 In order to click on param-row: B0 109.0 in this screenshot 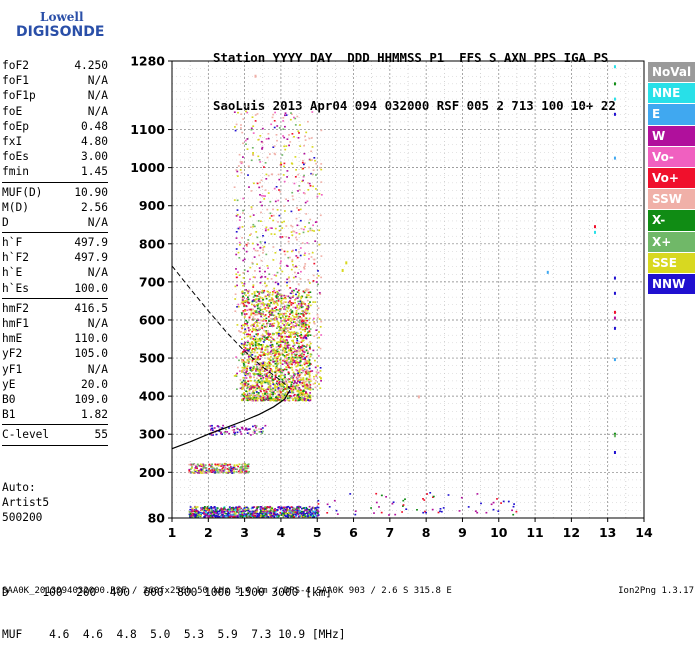, I will do `click(55, 399)`.